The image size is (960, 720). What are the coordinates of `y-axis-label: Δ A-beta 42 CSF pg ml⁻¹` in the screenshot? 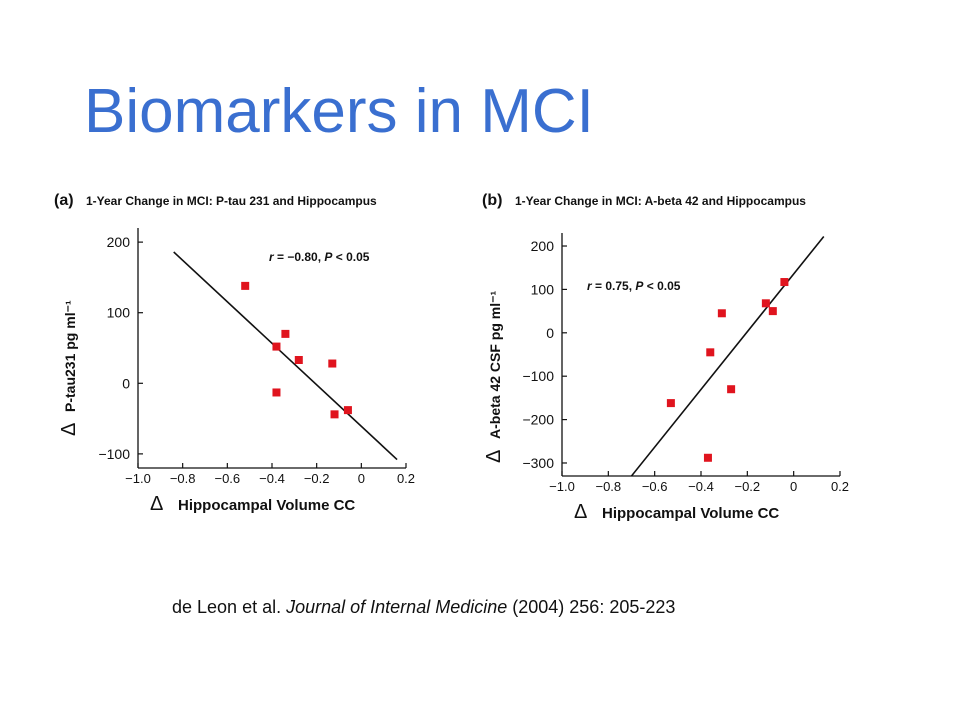 It's located at (494, 376).